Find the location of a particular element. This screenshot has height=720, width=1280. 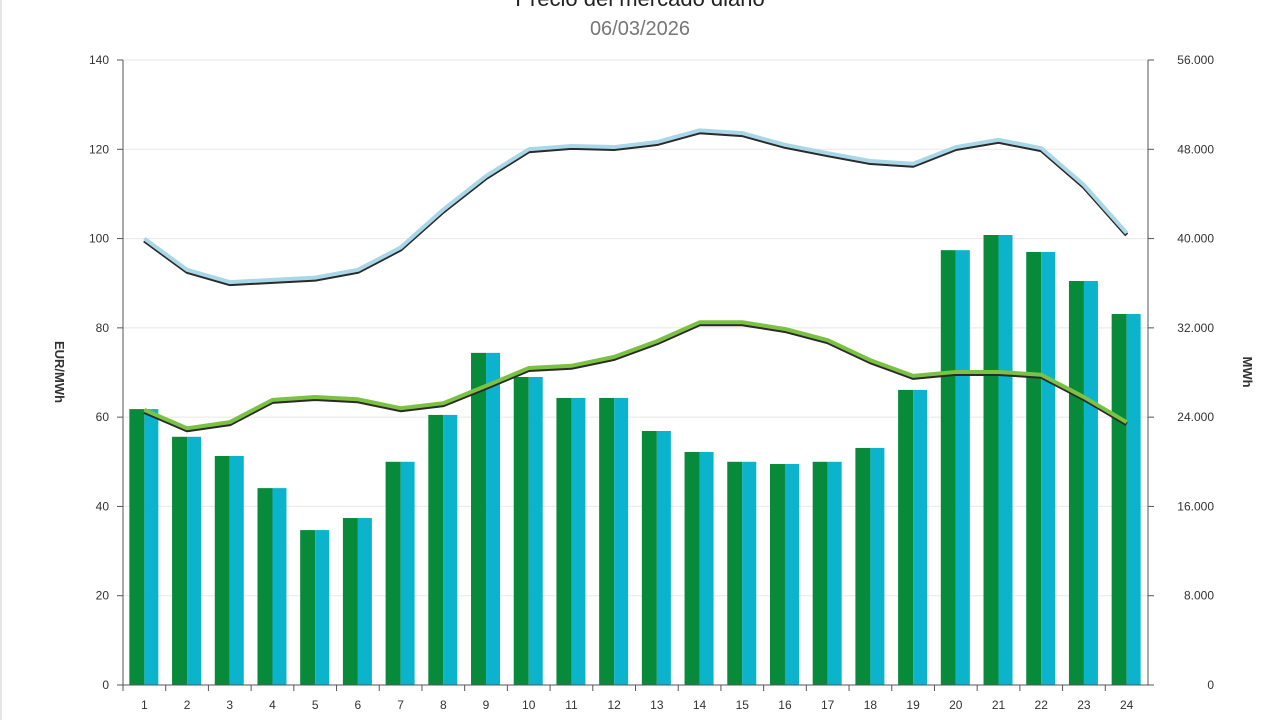

y-axis-title: EUR/MWh is located at coordinates (59, 372).